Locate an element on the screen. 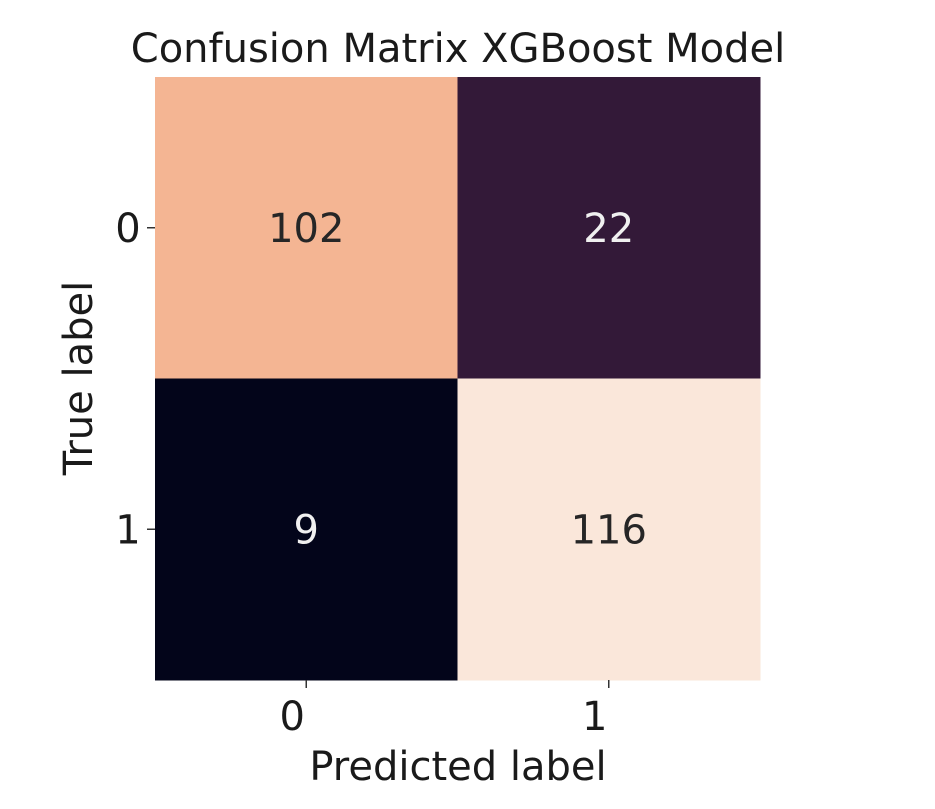 The height and width of the screenshot is (809, 935). cell-value-1-1: 116 is located at coordinates (609, 530).